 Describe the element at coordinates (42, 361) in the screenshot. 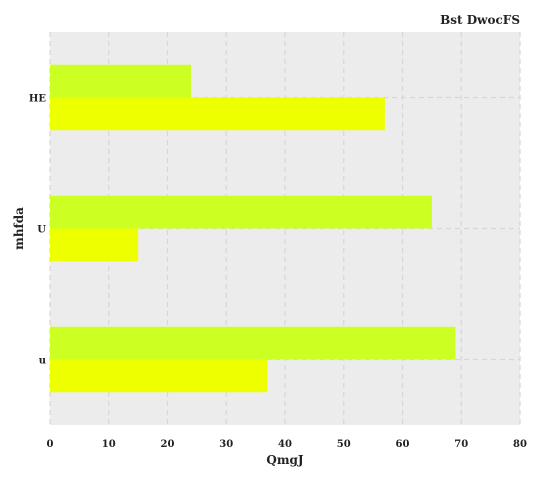

I see `y-tick-label: u` at that location.